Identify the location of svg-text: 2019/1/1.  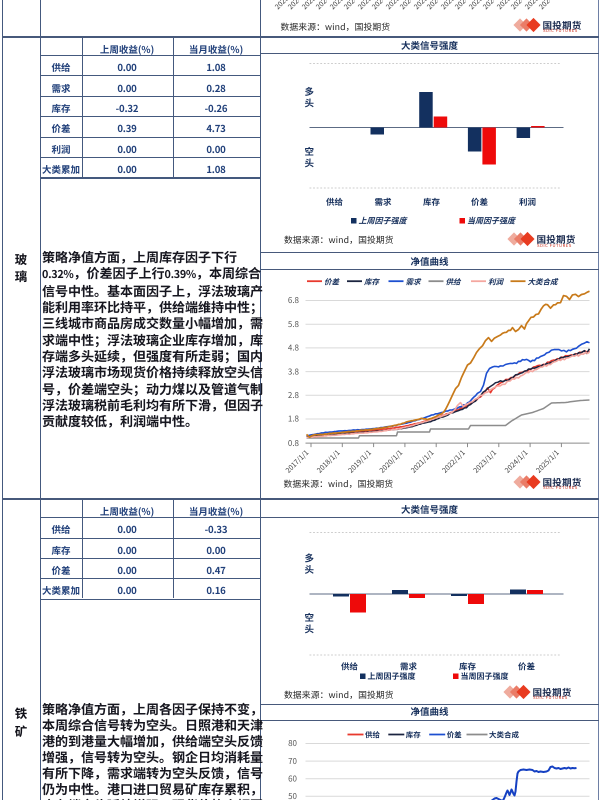
(360, 461).